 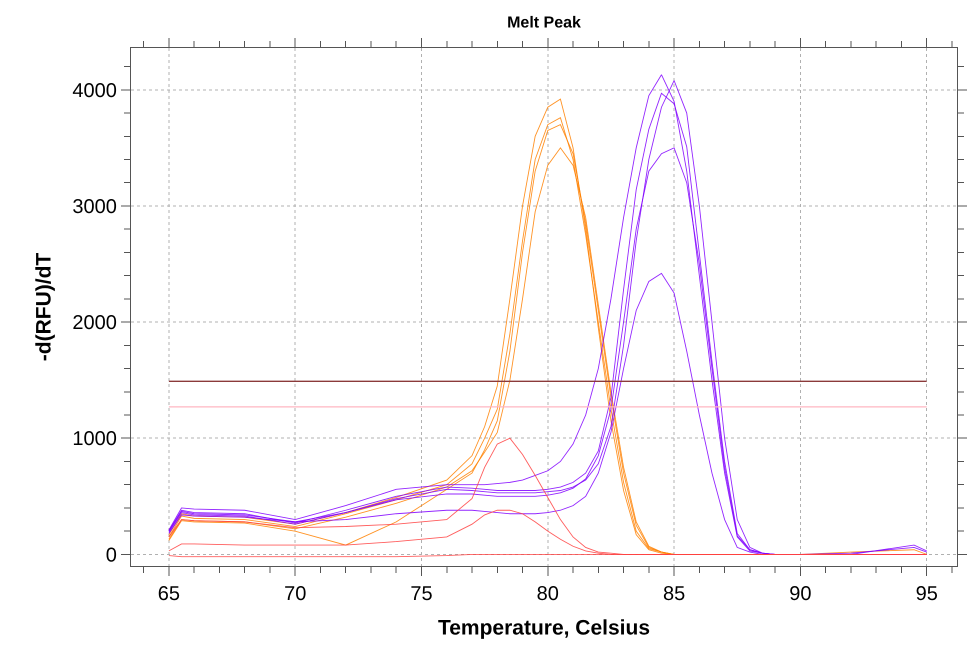 I want to click on y-tick-label: 0, so click(x=111, y=555).